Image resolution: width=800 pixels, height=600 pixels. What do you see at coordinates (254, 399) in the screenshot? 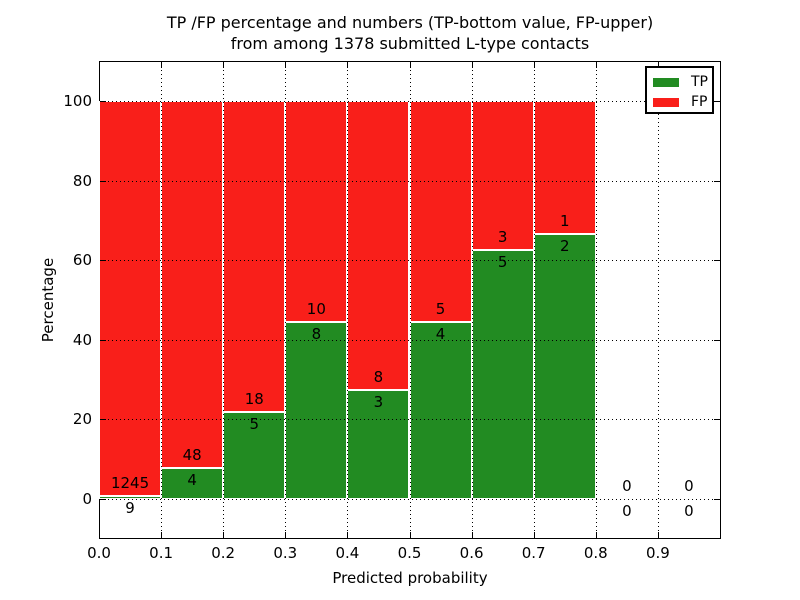
I see `fp-count-label: 18` at bounding box center [254, 399].